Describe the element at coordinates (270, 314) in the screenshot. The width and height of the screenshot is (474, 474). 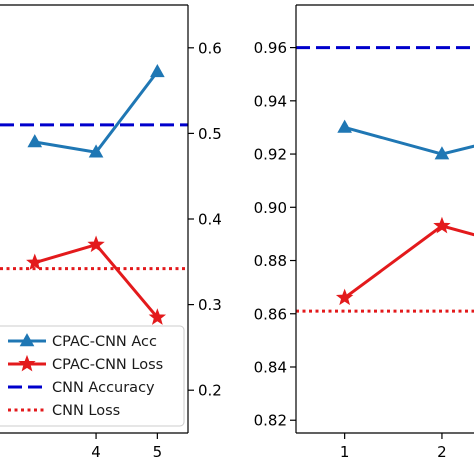
I see `right-left-axis-tick-label: 0.86` at that location.